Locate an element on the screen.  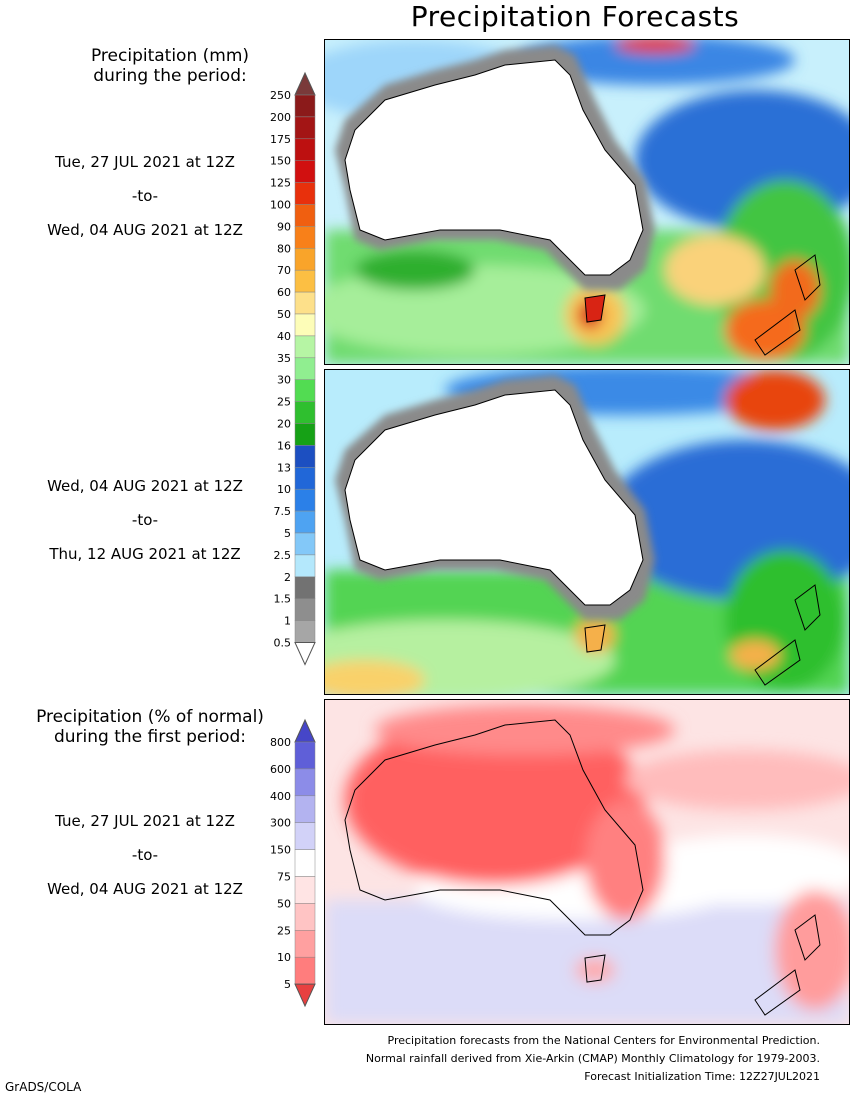
pct-legend-tick-label: 800 is located at coordinates (280, 742).